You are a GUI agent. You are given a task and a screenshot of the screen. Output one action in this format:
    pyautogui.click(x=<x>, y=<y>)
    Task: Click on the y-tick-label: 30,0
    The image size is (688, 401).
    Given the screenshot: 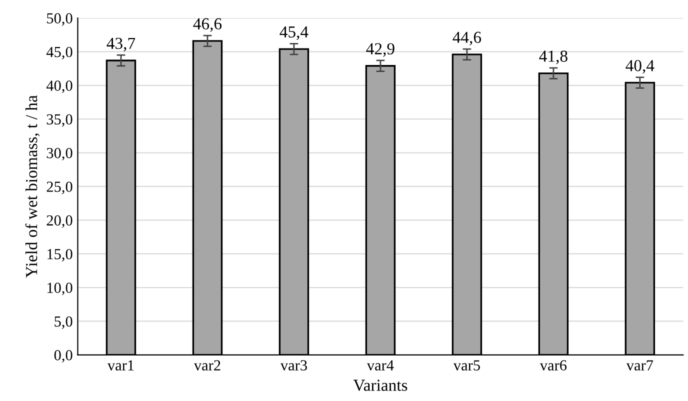 What is the action you would take?
    pyautogui.click(x=59, y=154)
    